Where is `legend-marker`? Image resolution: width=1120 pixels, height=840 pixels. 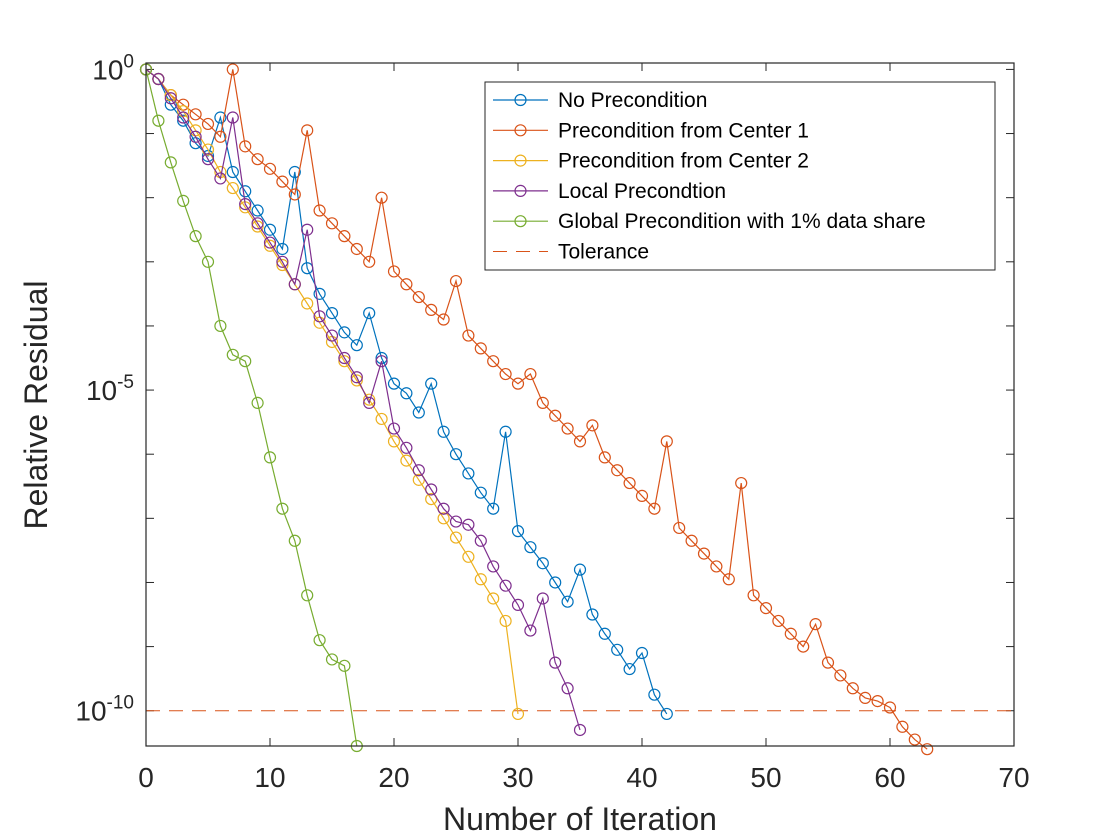 legend-marker is located at coordinates (520, 160).